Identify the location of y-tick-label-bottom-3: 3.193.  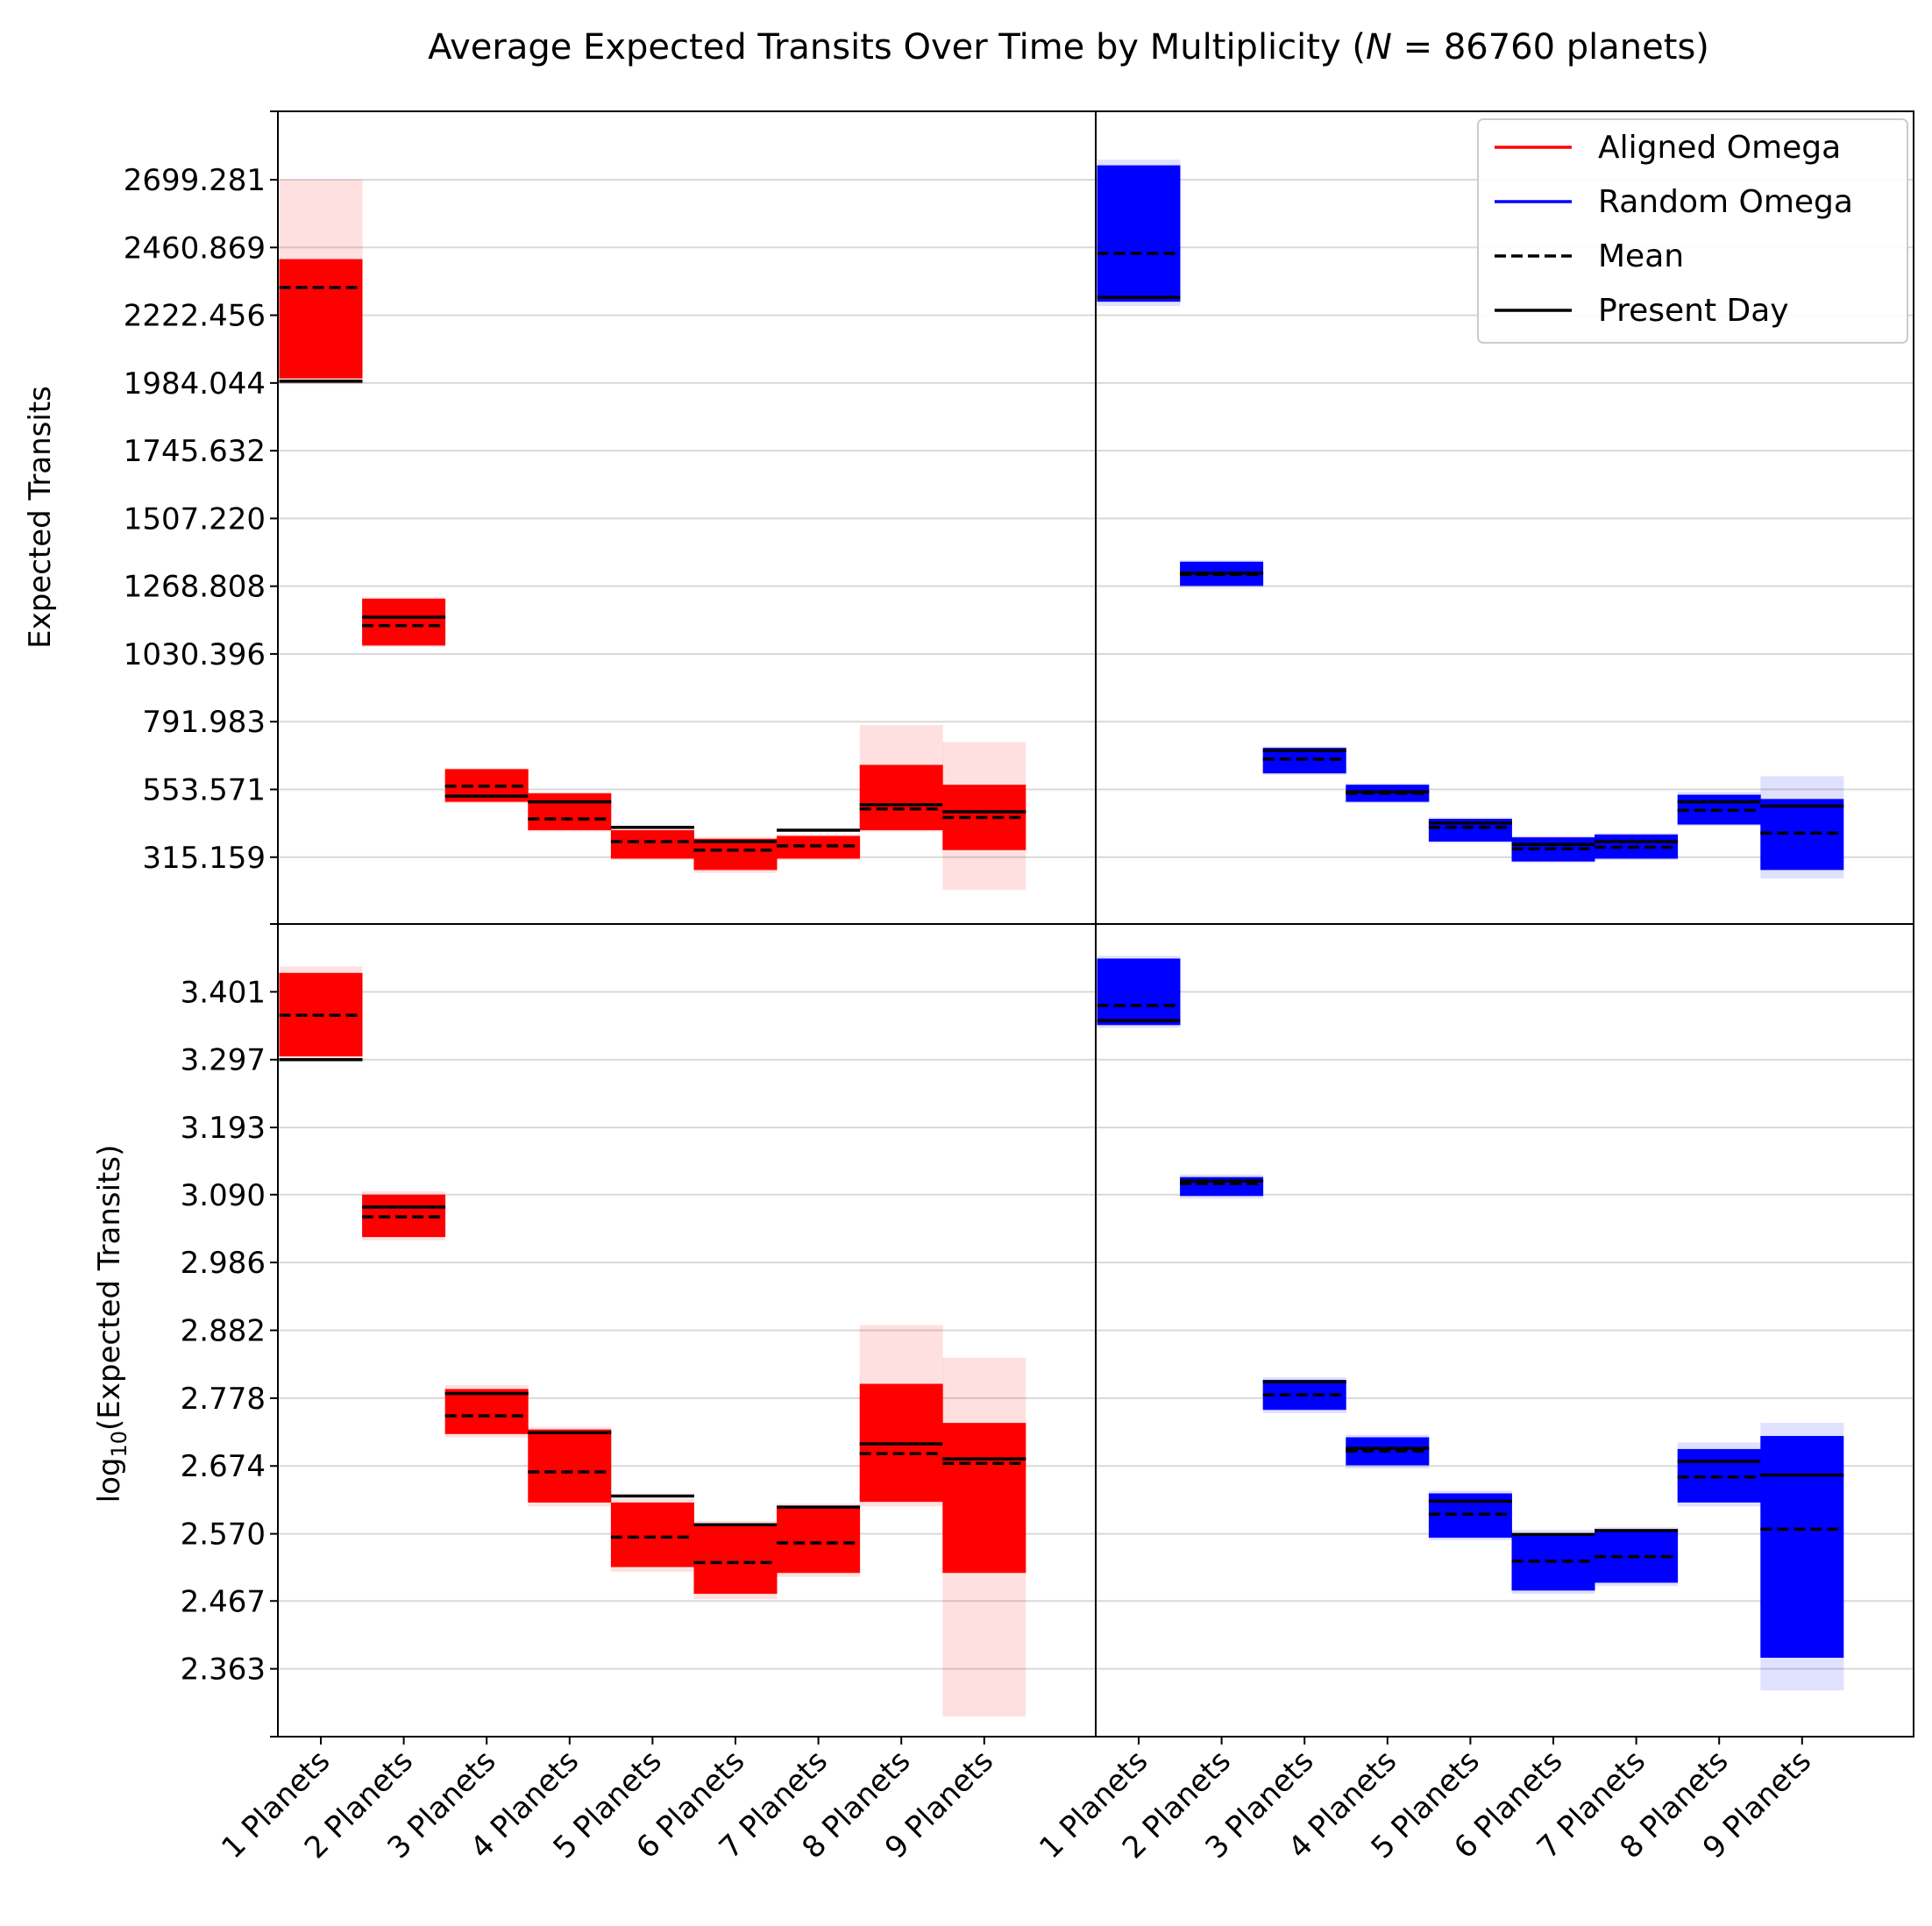
(223, 1129).